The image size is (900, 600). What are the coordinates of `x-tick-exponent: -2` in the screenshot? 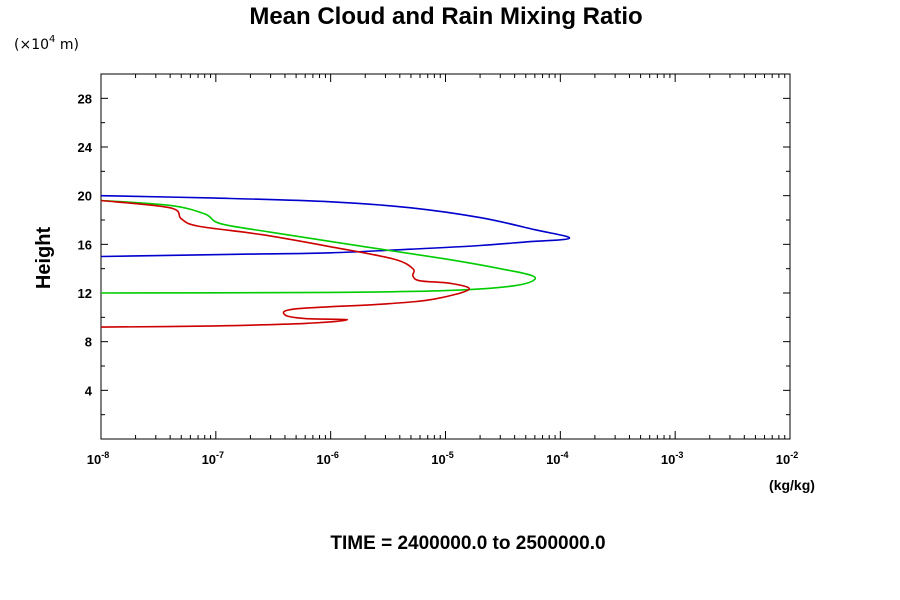 It's located at (794, 455).